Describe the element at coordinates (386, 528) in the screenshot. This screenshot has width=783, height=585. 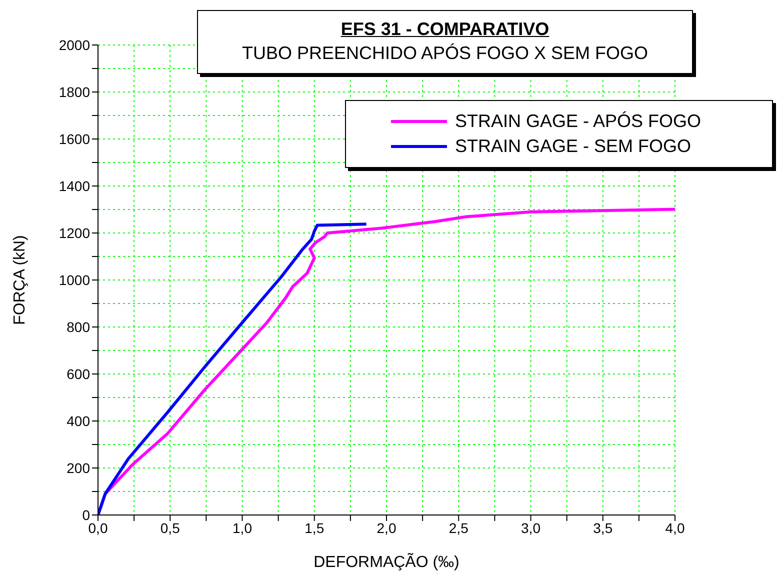
I see `x-tick-label: 2,0` at that location.